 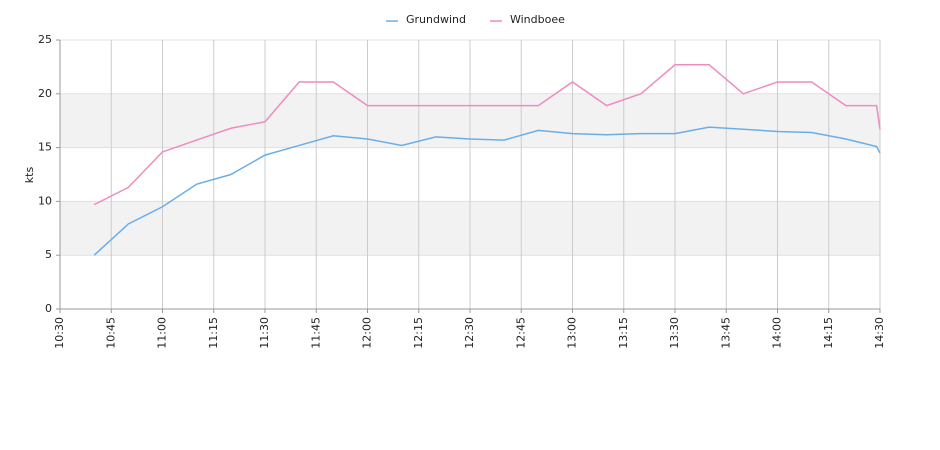 What do you see at coordinates (110, 333) in the screenshot?
I see `x-tick-label: 10:45` at bounding box center [110, 333].